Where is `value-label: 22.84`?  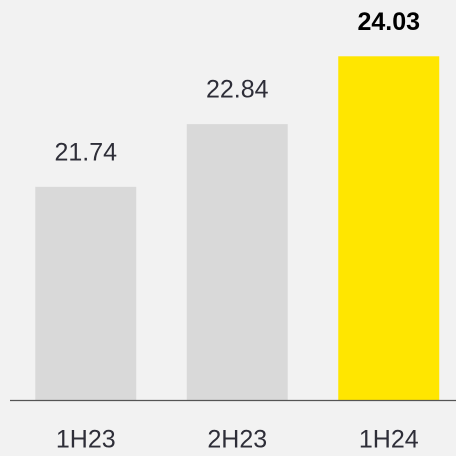 value-label: 22.84 is located at coordinates (237, 90).